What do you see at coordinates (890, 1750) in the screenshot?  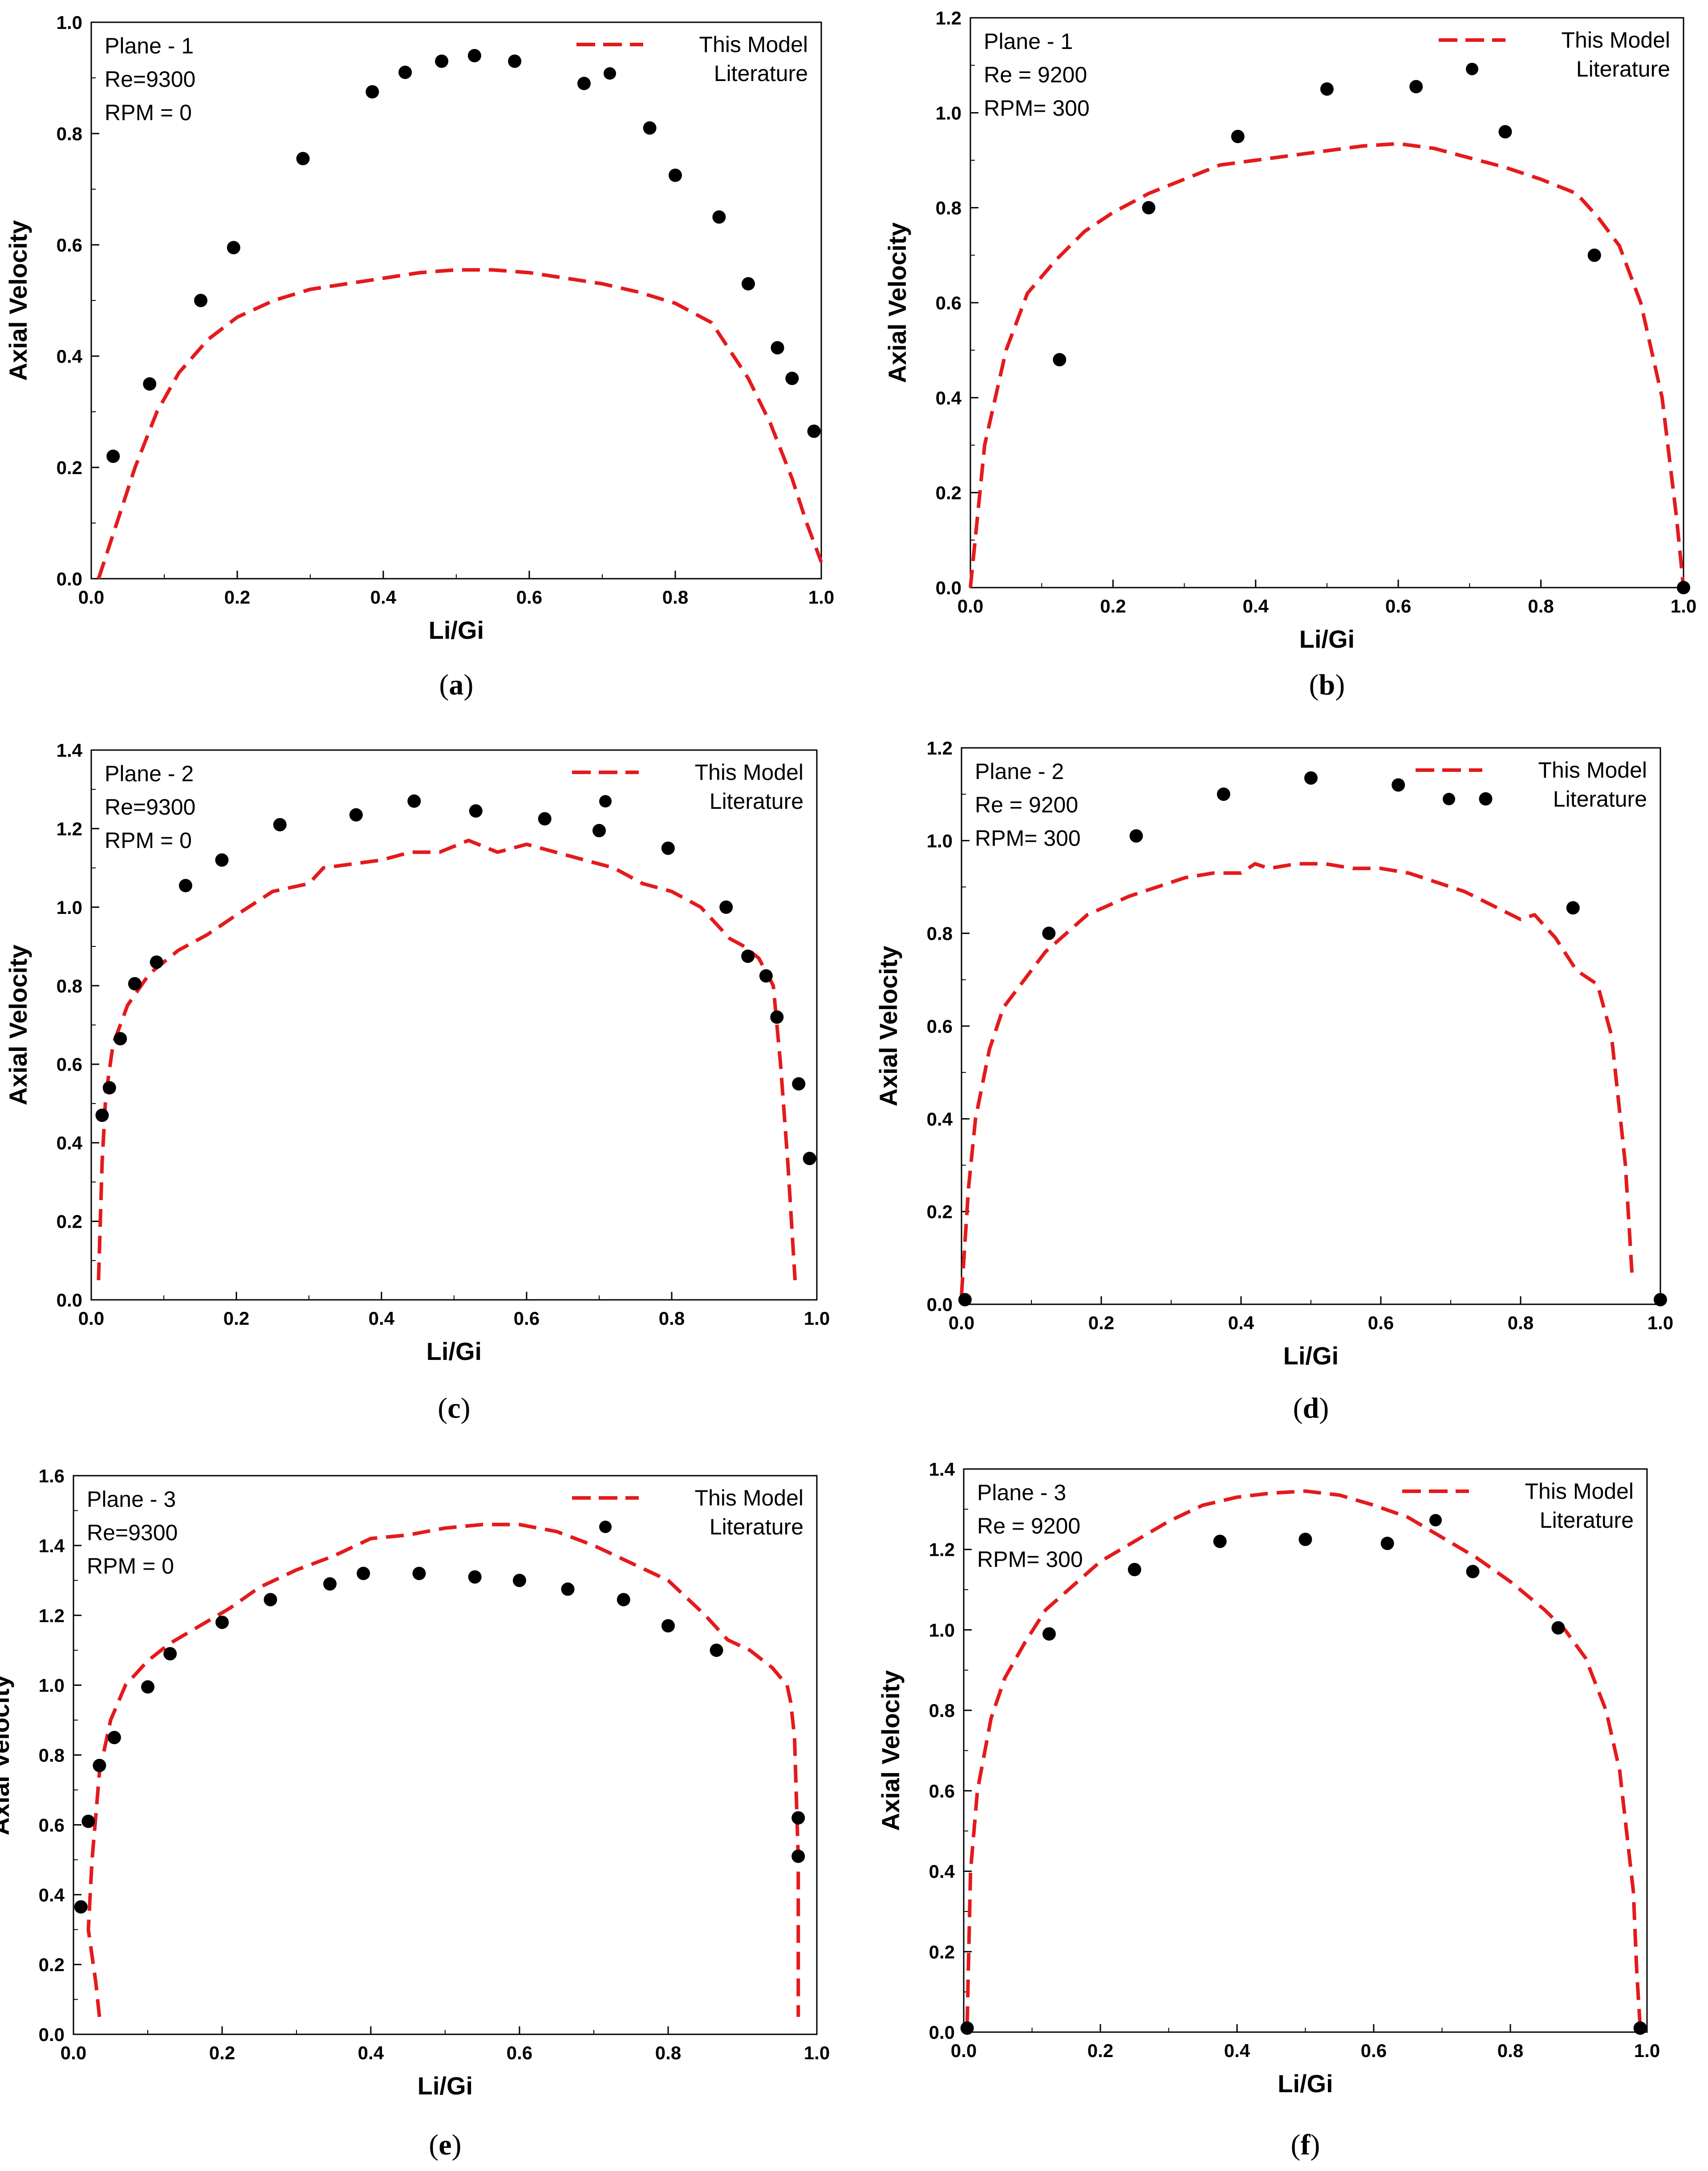 I see `y-axis-title: Axial Velocity` at bounding box center [890, 1750].